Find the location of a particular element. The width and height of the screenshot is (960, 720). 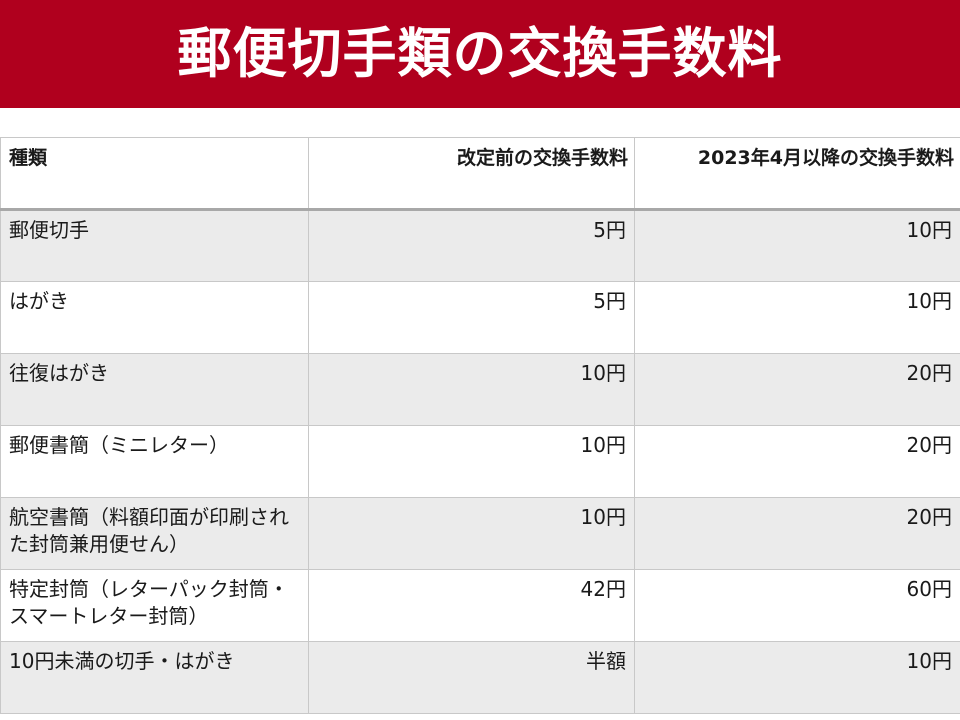

cell-kind: 特定封筒（レターパック封筒・スマートレター封筒） is located at coordinates (154, 605).